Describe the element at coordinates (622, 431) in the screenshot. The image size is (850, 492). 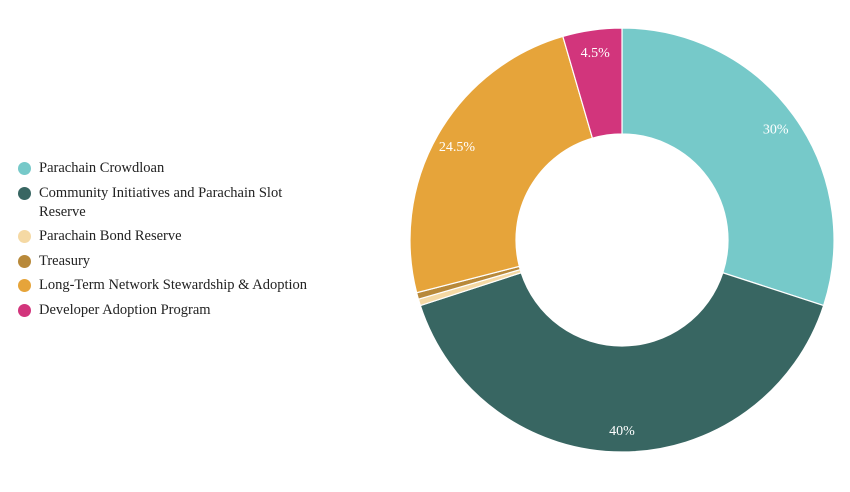
I see `slice-data-label: 40%` at that location.